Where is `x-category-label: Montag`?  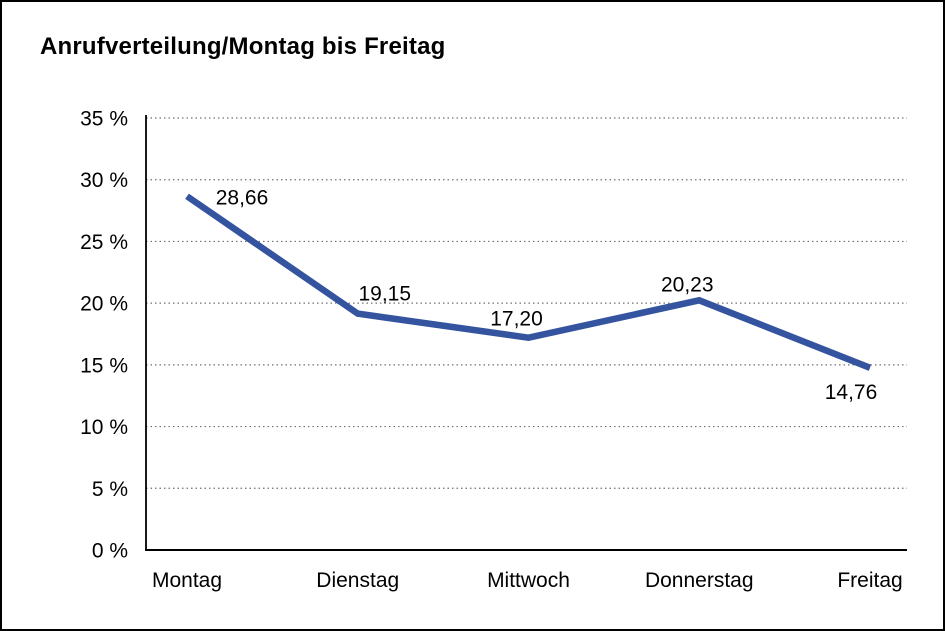
x-category-label: Montag is located at coordinates (187, 580).